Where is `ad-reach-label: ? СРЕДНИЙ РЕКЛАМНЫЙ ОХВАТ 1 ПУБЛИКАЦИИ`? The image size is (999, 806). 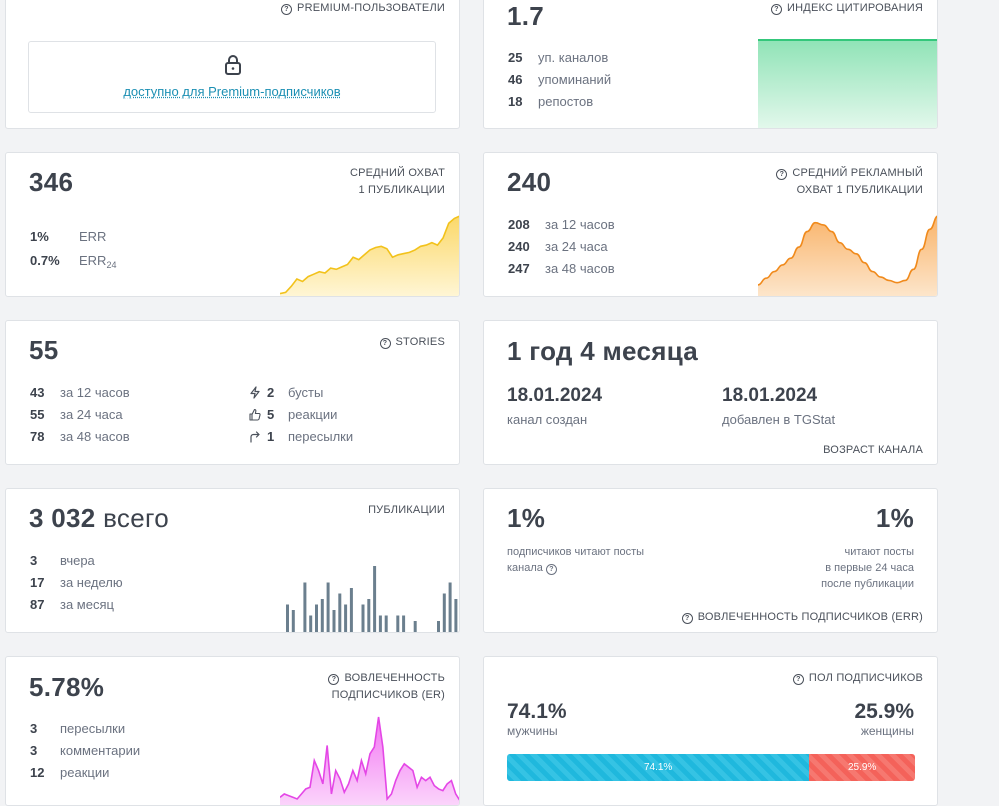 ad-reach-label: ? СРЕДНИЙ РЕКЛАМНЫЙ ОХВАТ 1 ПУБЛИКАЦИИ is located at coordinates (849, 182).